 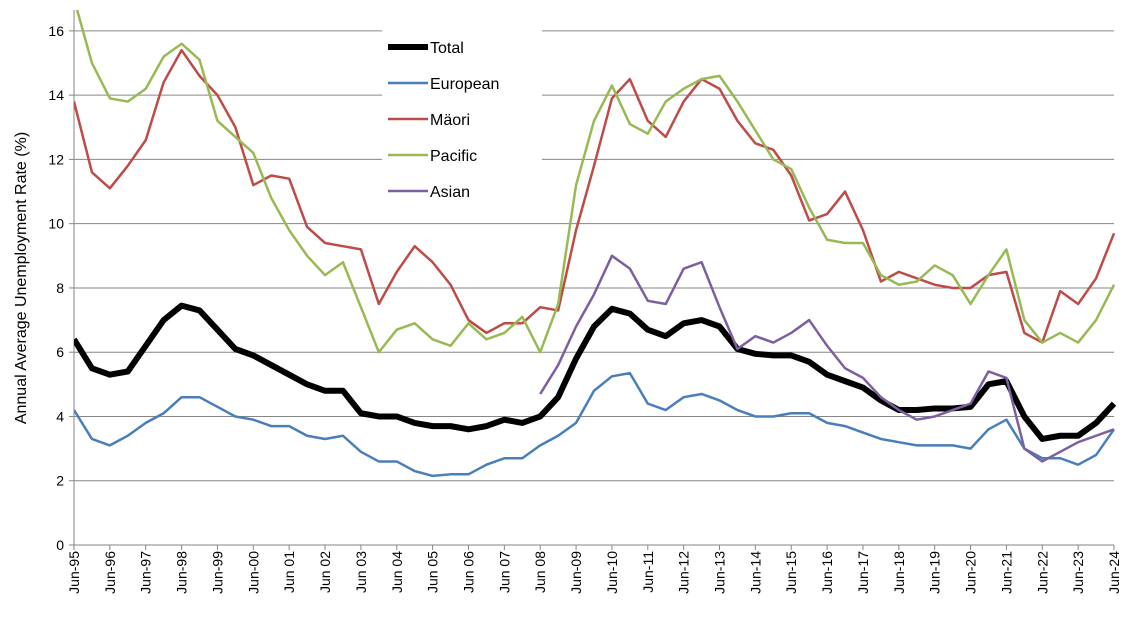 I want to click on x-tick-label: Jun 03, so click(x=361, y=572).